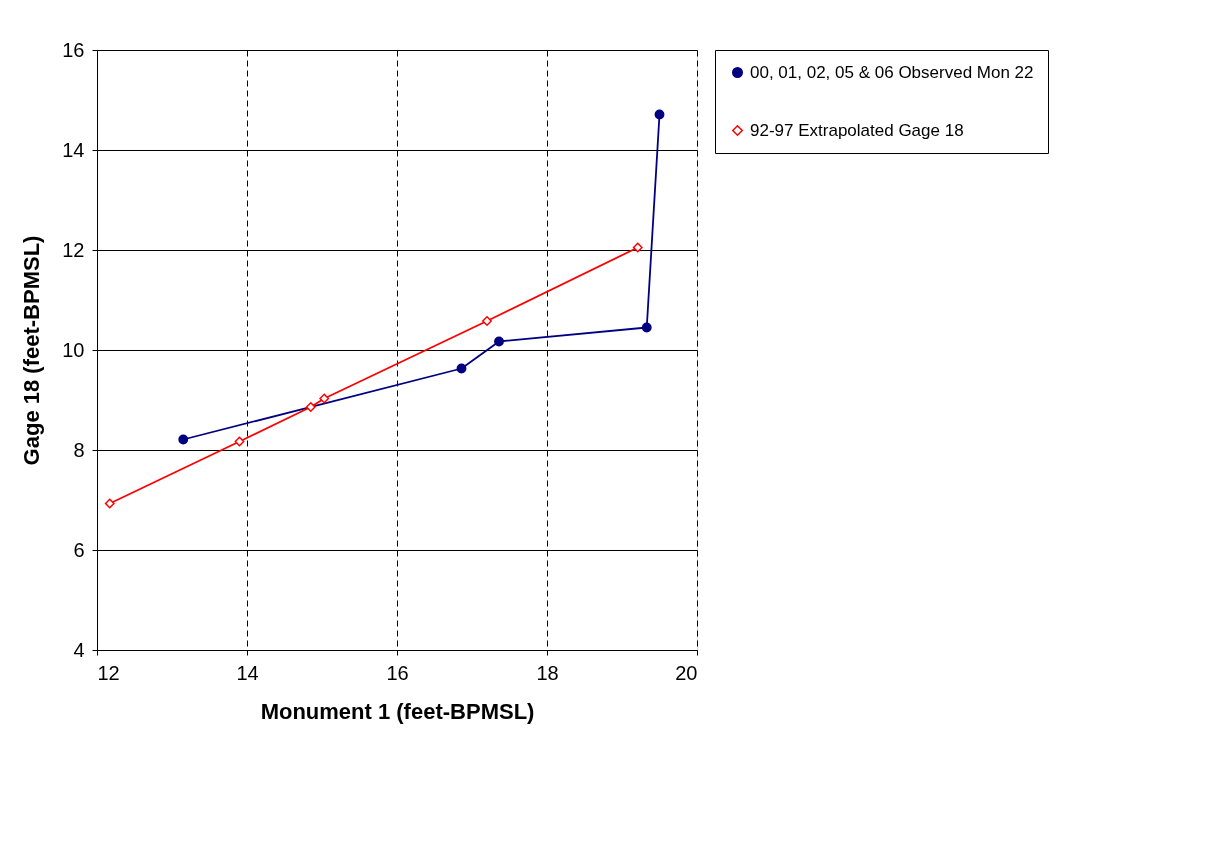 The width and height of the screenshot is (1232, 863). What do you see at coordinates (397, 672) in the screenshot?
I see `x-tick-label: 16` at bounding box center [397, 672].